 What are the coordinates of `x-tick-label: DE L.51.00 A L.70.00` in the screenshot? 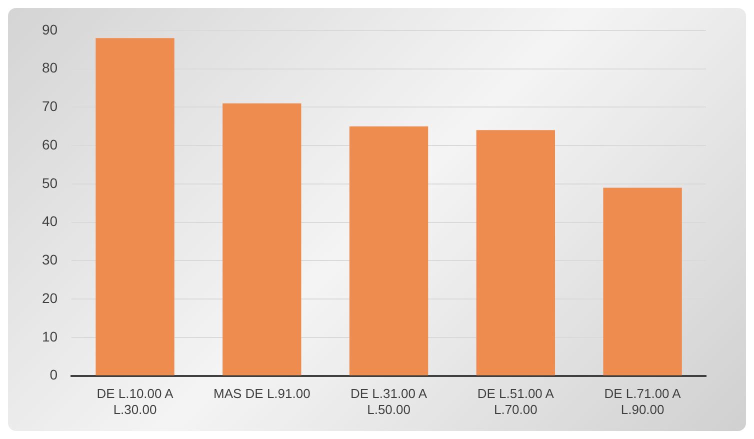 It's located at (515, 401).